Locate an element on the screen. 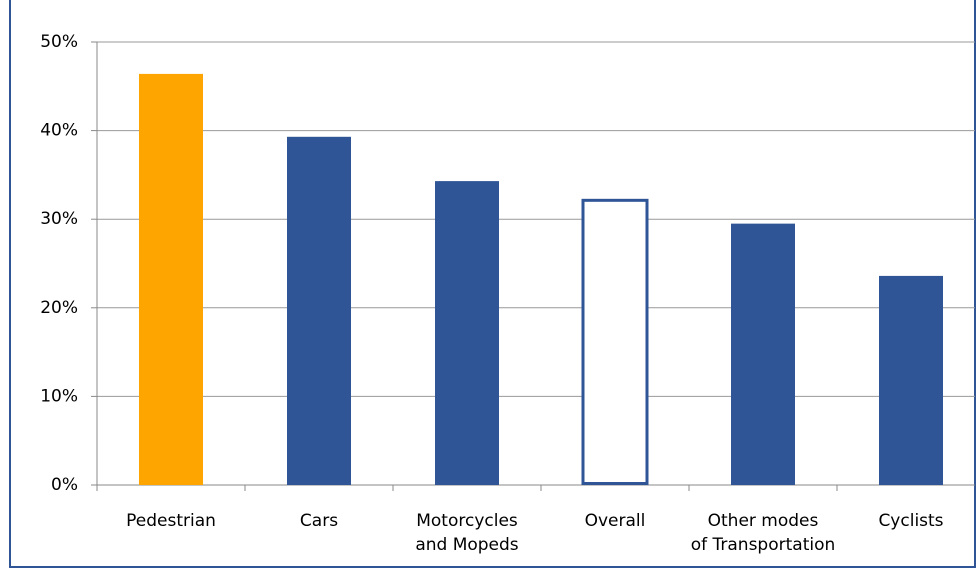  y-tick-label: 20% is located at coordinates (59, 308).